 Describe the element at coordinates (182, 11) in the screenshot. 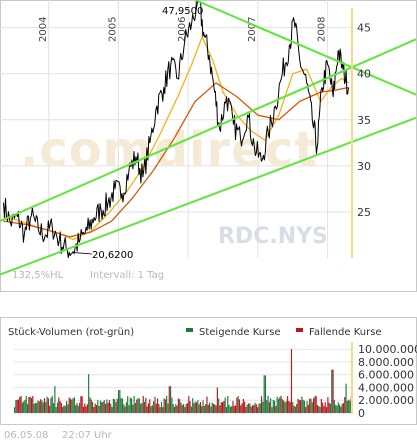

I see `high-annotation: 47,9500` at that location.